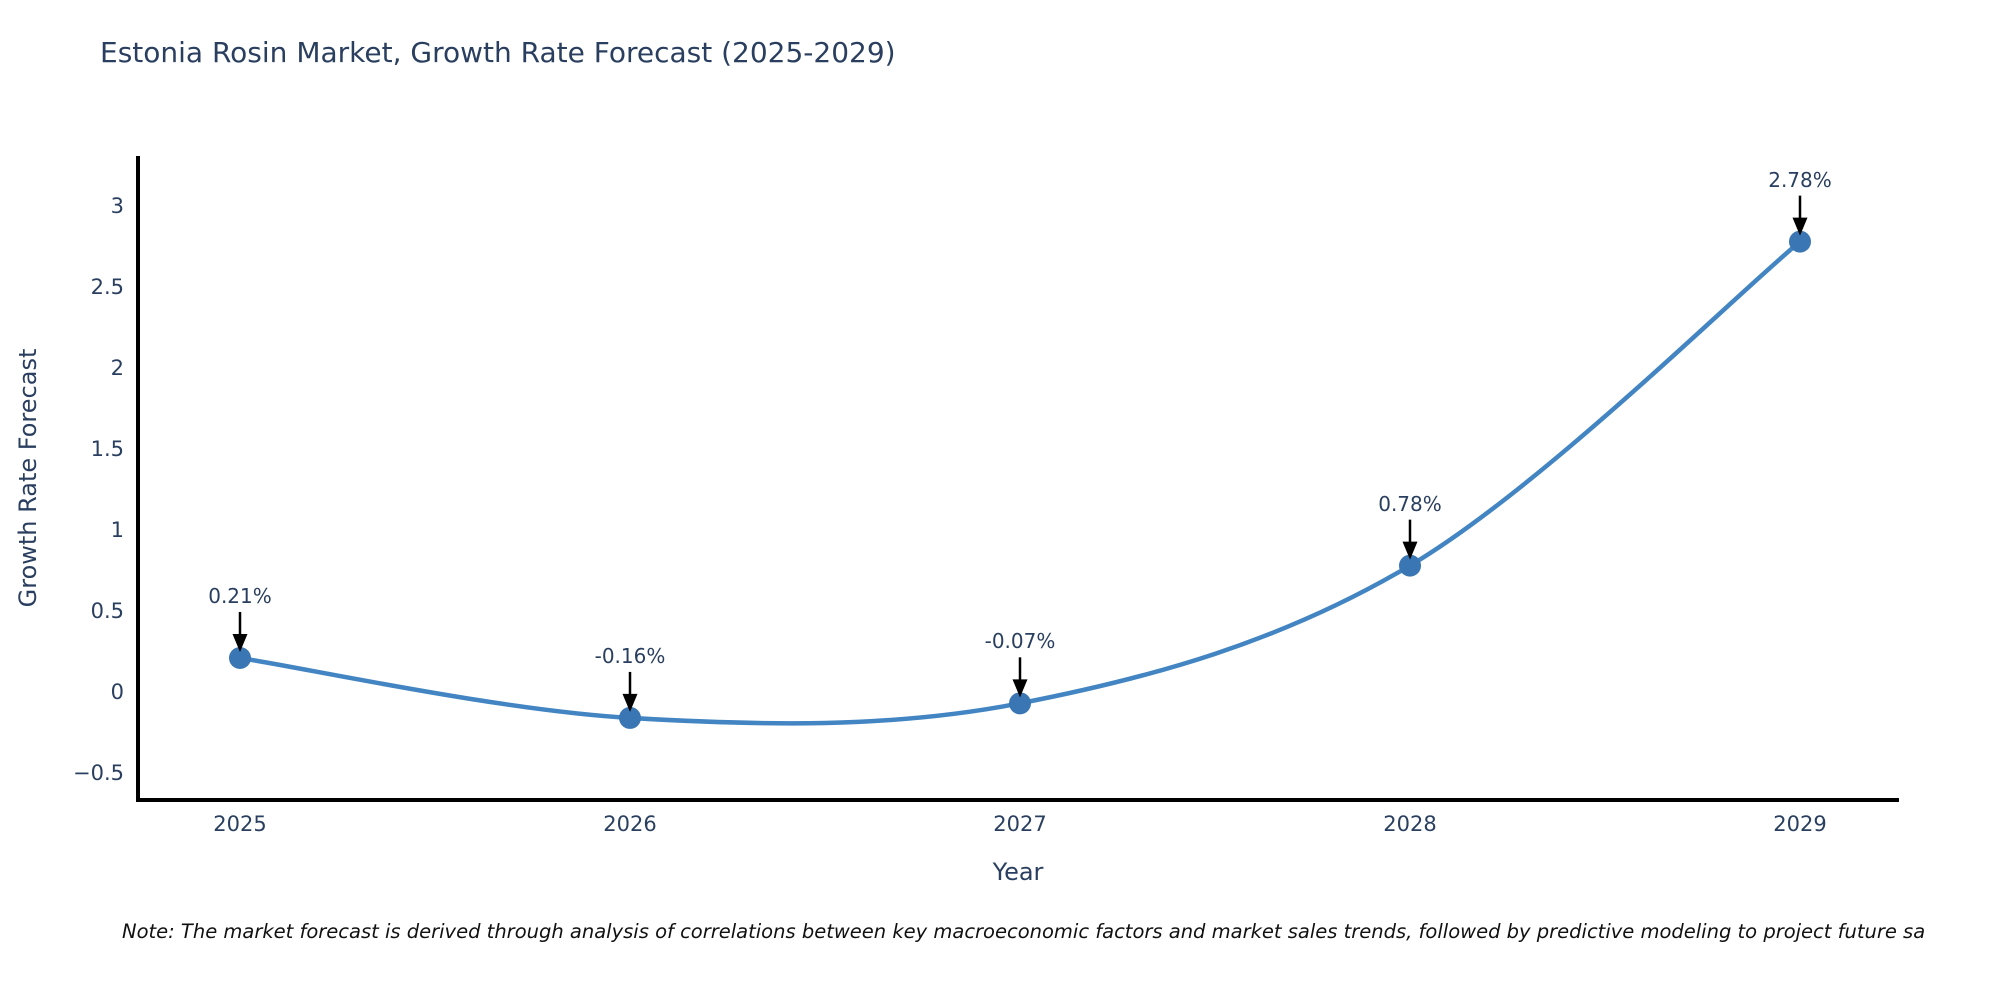  What do you see at coordinates (117, 368) in the screenshot?
I see `y-tick-label: 2` at bounding box center [117, 368].